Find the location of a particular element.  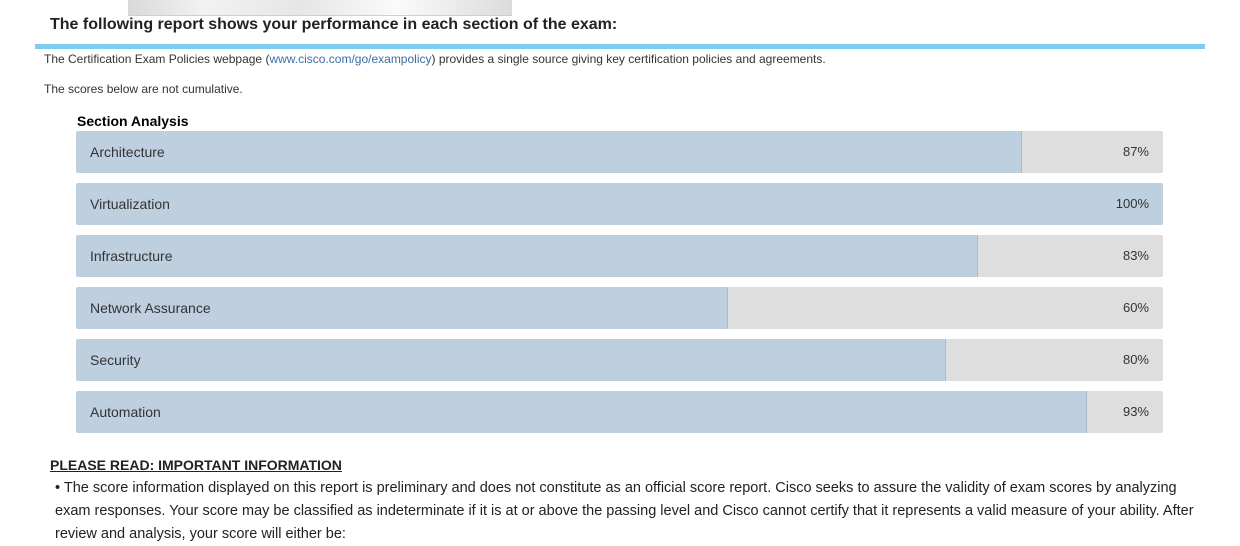

cumulative-note: The scores below are not cumulative. is located at coordinates (143, 89).